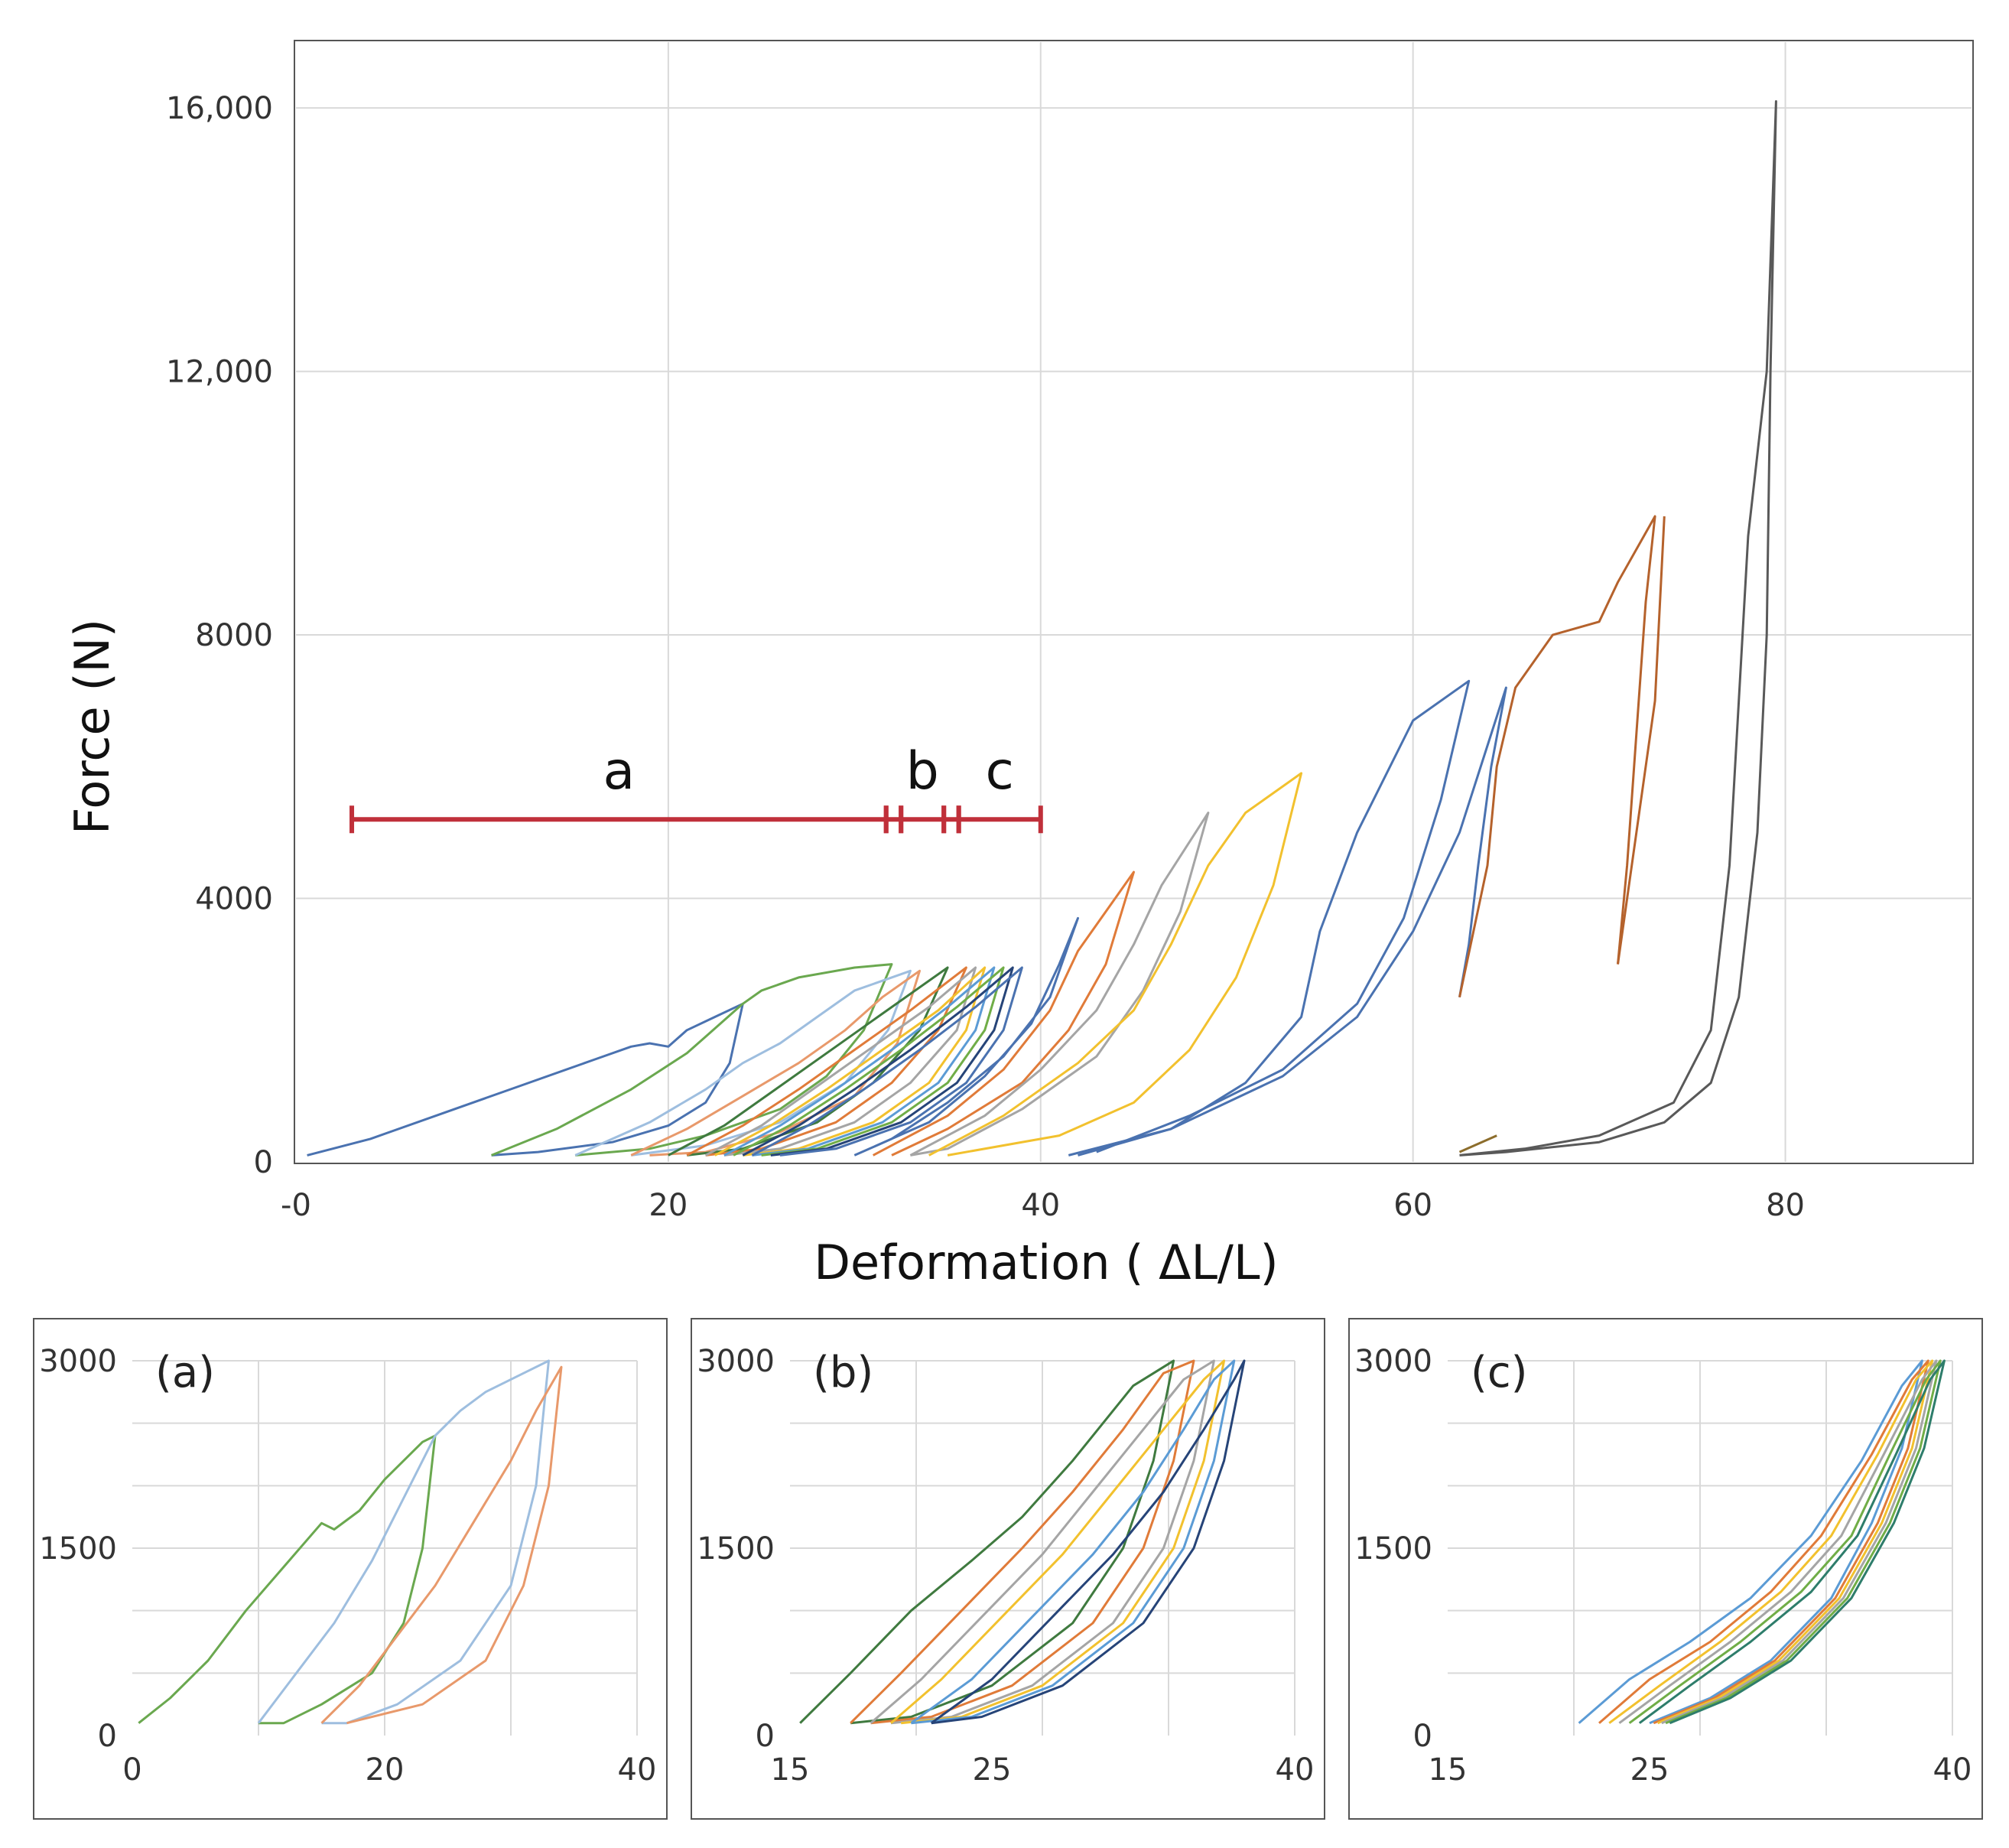 Image resolution: width=2009 pixels, height=1848 pixels. What do you see at coordinates (1000, 771) in the screenshot?
I see `range-label-c: c` at bounding box center [1000, 771].